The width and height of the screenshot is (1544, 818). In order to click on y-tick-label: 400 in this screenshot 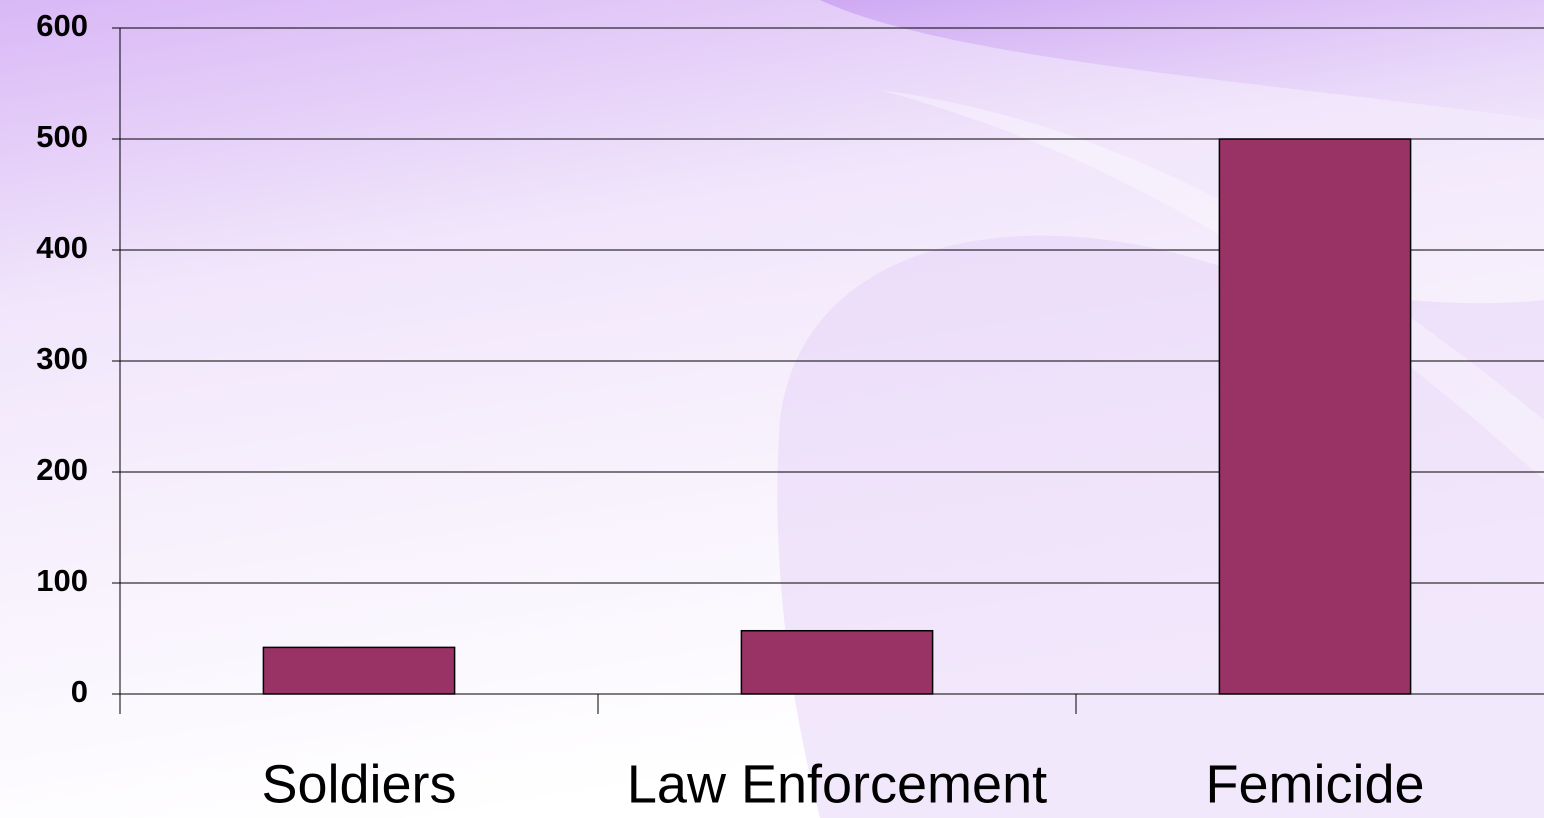, I will do `click(62, 247)`.